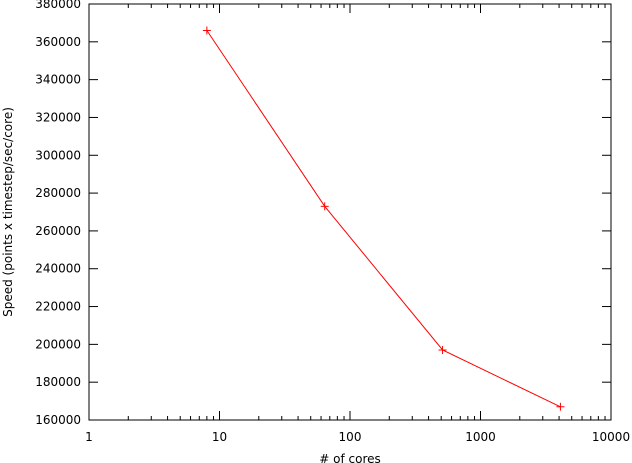 Image resolution: width=632 pixels, height=463 pixels. Describe the element at coordinates (611, 437) in the screenshot. I see `x-tick-label: 10000` at that location.